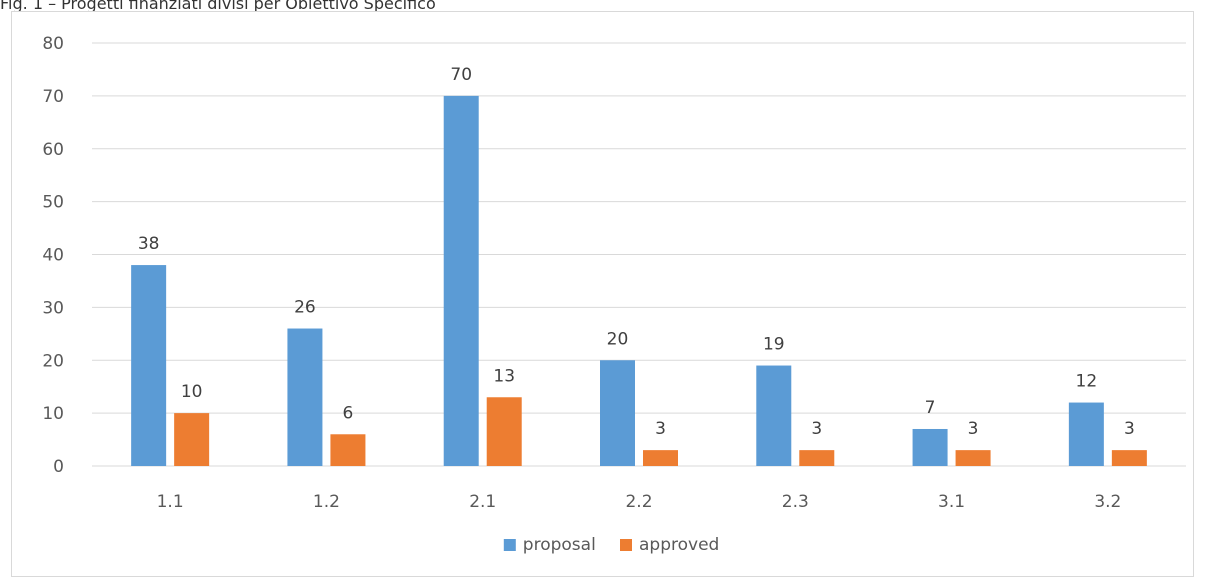 The height and width of the screenshot is (581, 1208). I want to click on x-tick-label: 3.1, so click(951, 502).